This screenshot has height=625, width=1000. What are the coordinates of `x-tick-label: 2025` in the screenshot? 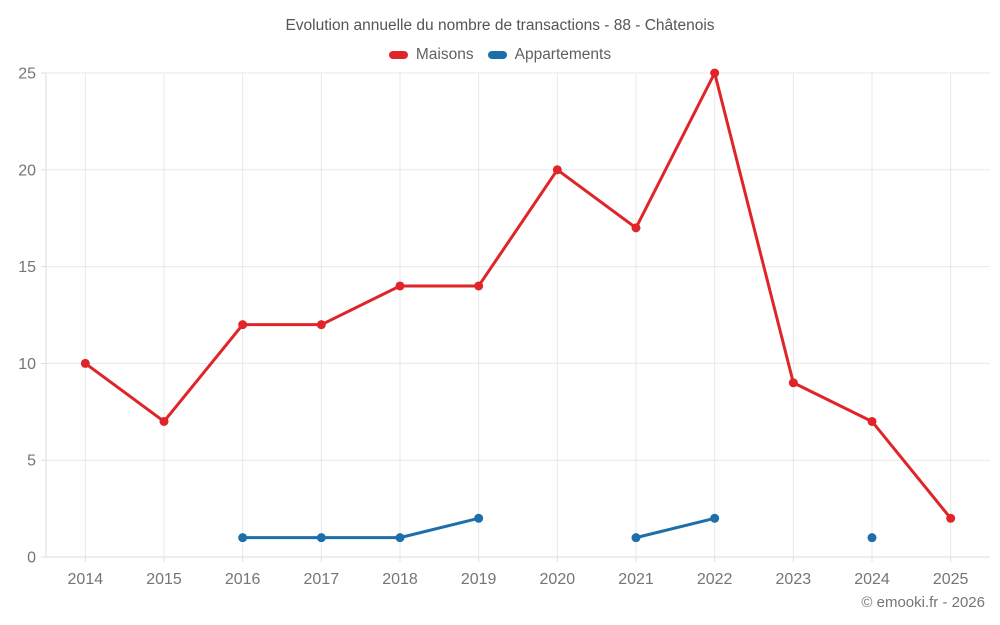 It's located at (951, 579).